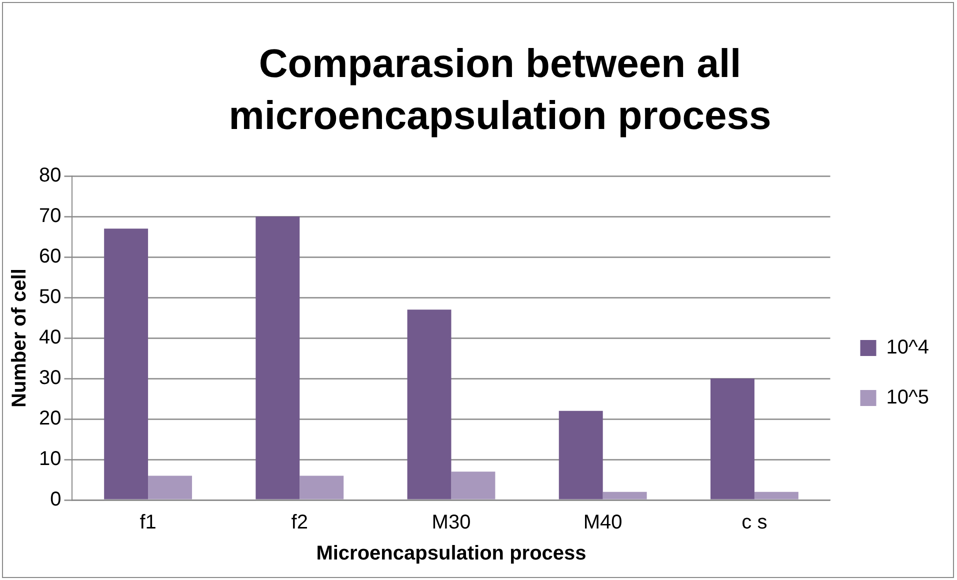 This screenshot has height=580, width=957. What do you see at coordinates (50, 216) in the screenshot?
I see `y-tick-label: 70` at bounding box center [50, 216].